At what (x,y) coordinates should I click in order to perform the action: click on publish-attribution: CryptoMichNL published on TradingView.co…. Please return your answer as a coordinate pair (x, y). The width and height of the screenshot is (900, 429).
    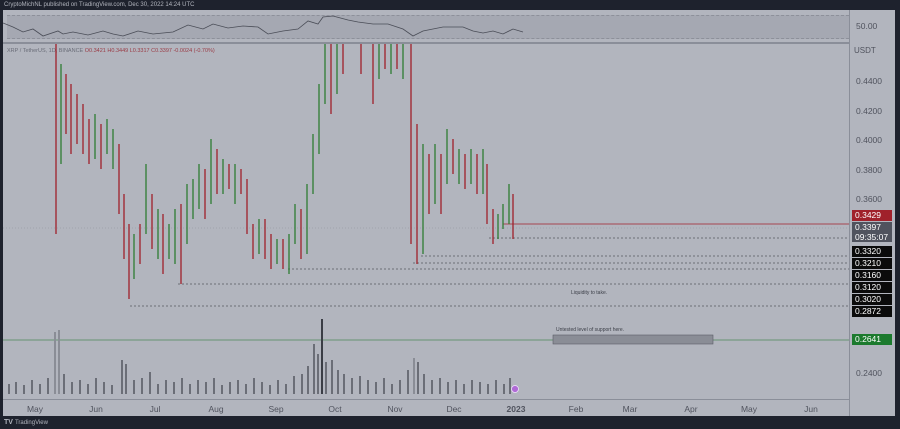
    Looking at the image, I should click on (99, 5).